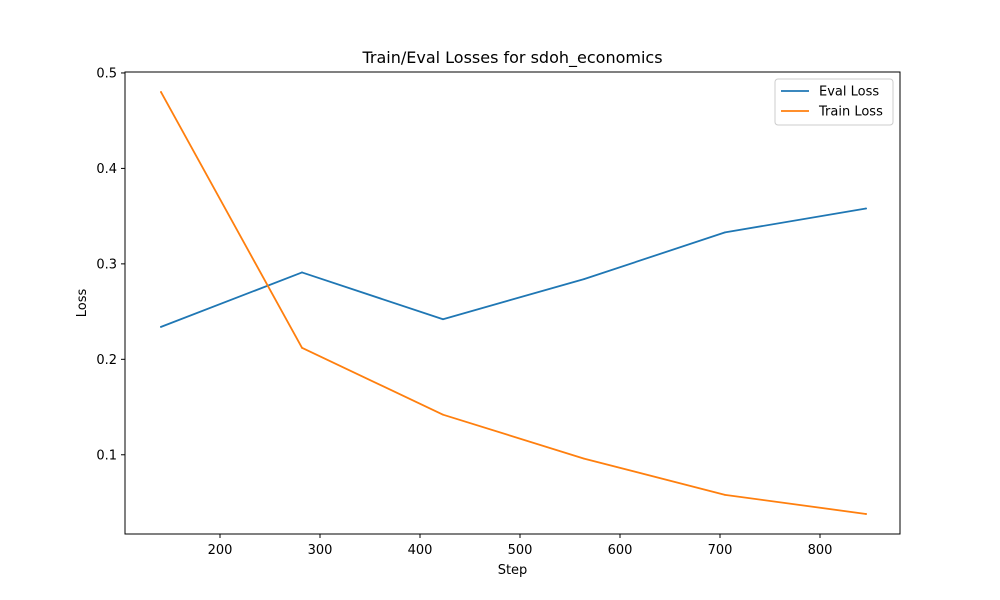 This screenshot has width=1000, height=600. I want to click on x-axis-ticks: 200 300 400 500 600 700 800, so click(520, 546).